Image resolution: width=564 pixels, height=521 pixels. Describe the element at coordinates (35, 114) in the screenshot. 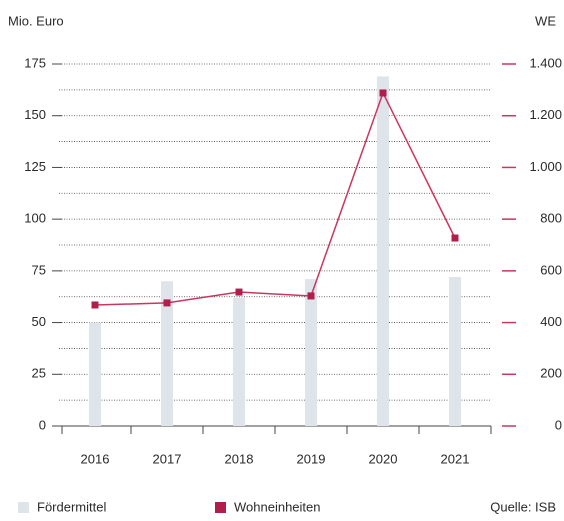

I see `y-tick-label: 150` at that location.